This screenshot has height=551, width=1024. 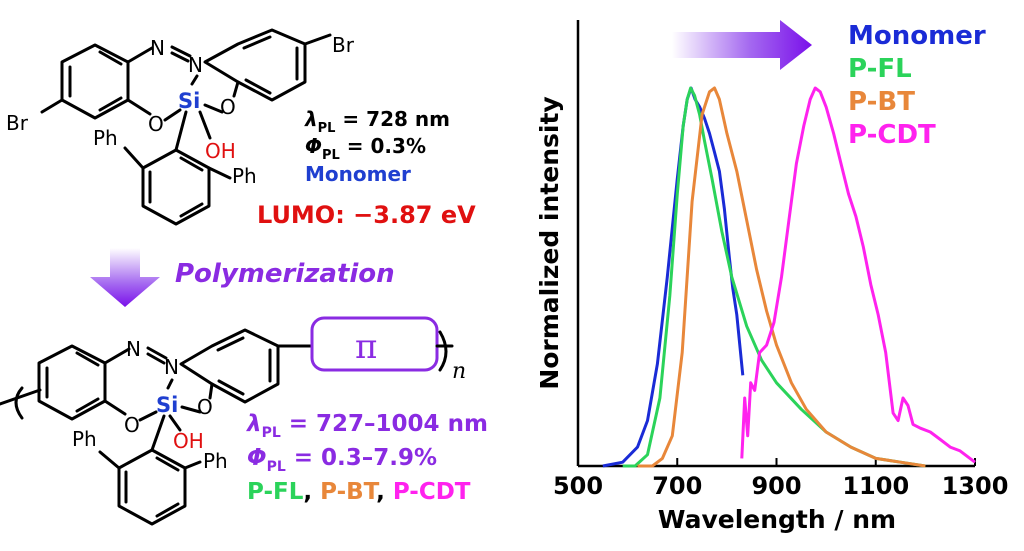 I want to click on polymer-name-pbt: P-BT, so click(x=350, y=492).